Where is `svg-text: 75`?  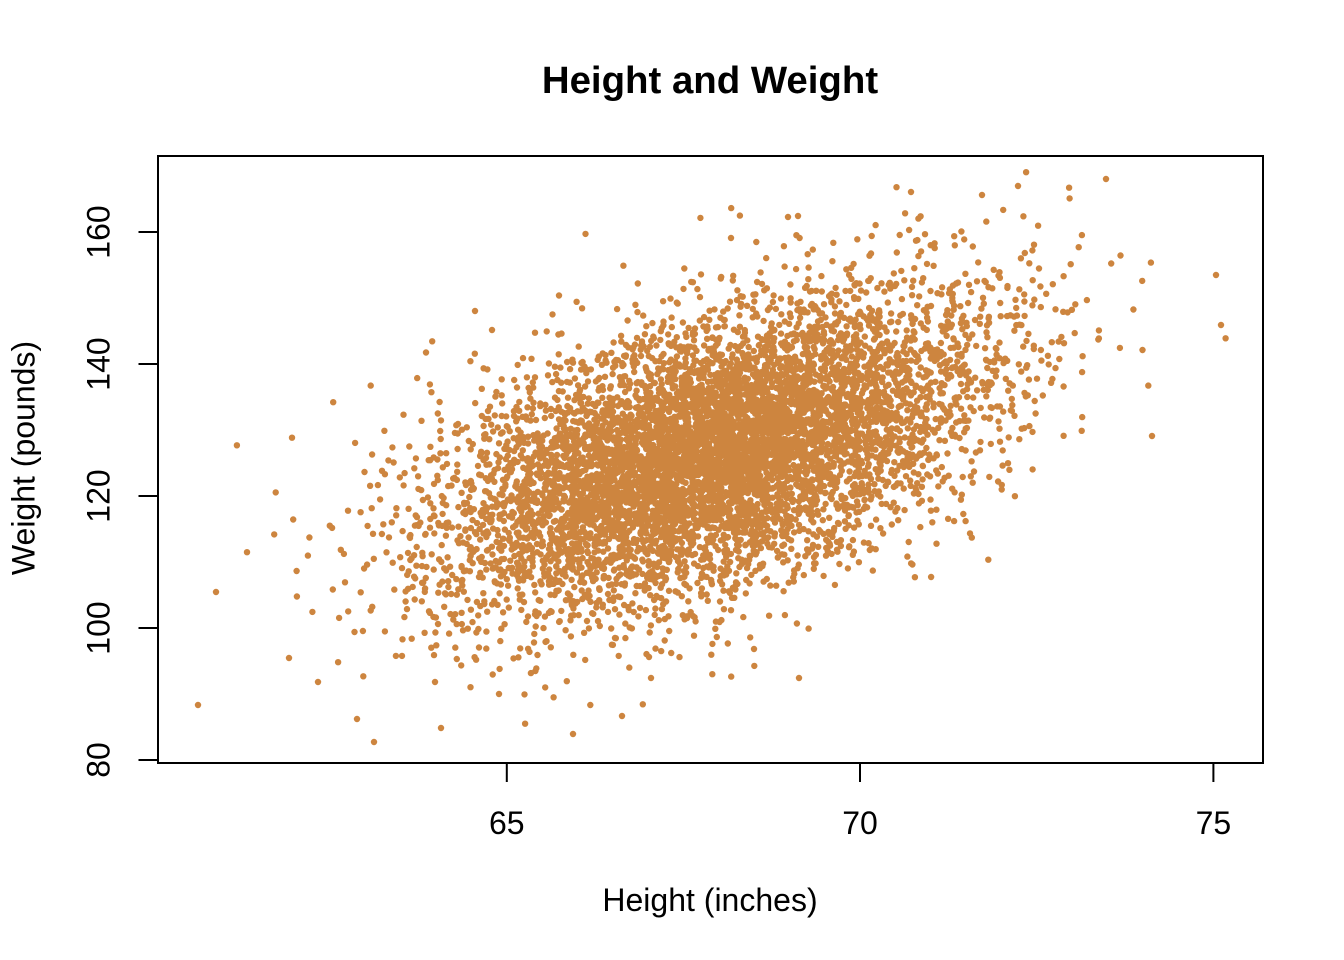
svg-text: 75 is located at coordinates (1214, 823).